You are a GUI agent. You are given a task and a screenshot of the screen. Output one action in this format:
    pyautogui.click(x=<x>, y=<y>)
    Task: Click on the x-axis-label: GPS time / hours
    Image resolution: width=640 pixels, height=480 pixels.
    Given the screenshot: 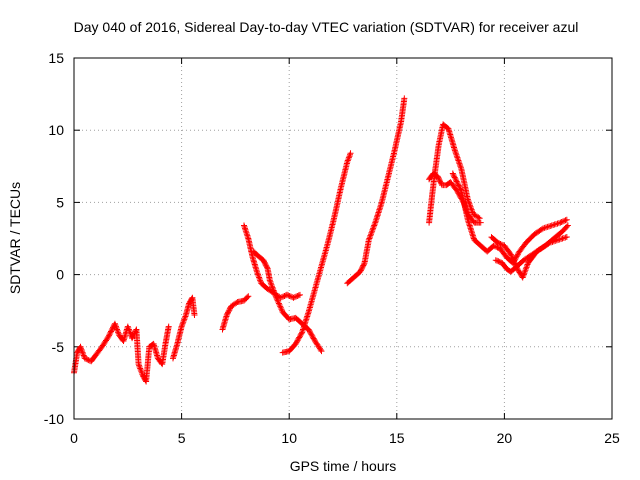 What is the action you would take?
    pyautogui.click(x=343, y=466)
    